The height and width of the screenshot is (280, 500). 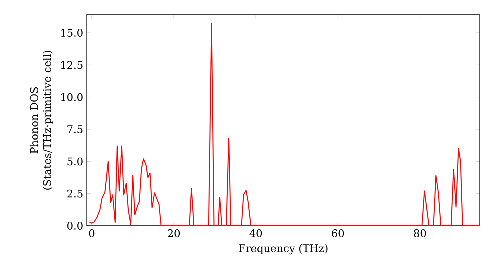 What do you see at coordinates (283, 249) in the screenshot?
I see `x-axis-title: Frequency (THz)` at bounding box center [283, 249].